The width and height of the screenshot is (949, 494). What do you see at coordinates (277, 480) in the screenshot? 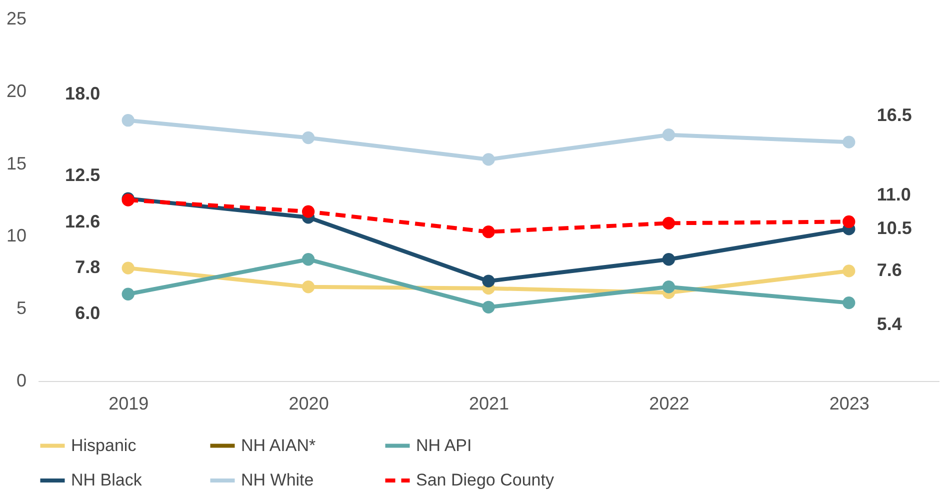
I see `legend-label: NH White` at bounding box center [277, 480].